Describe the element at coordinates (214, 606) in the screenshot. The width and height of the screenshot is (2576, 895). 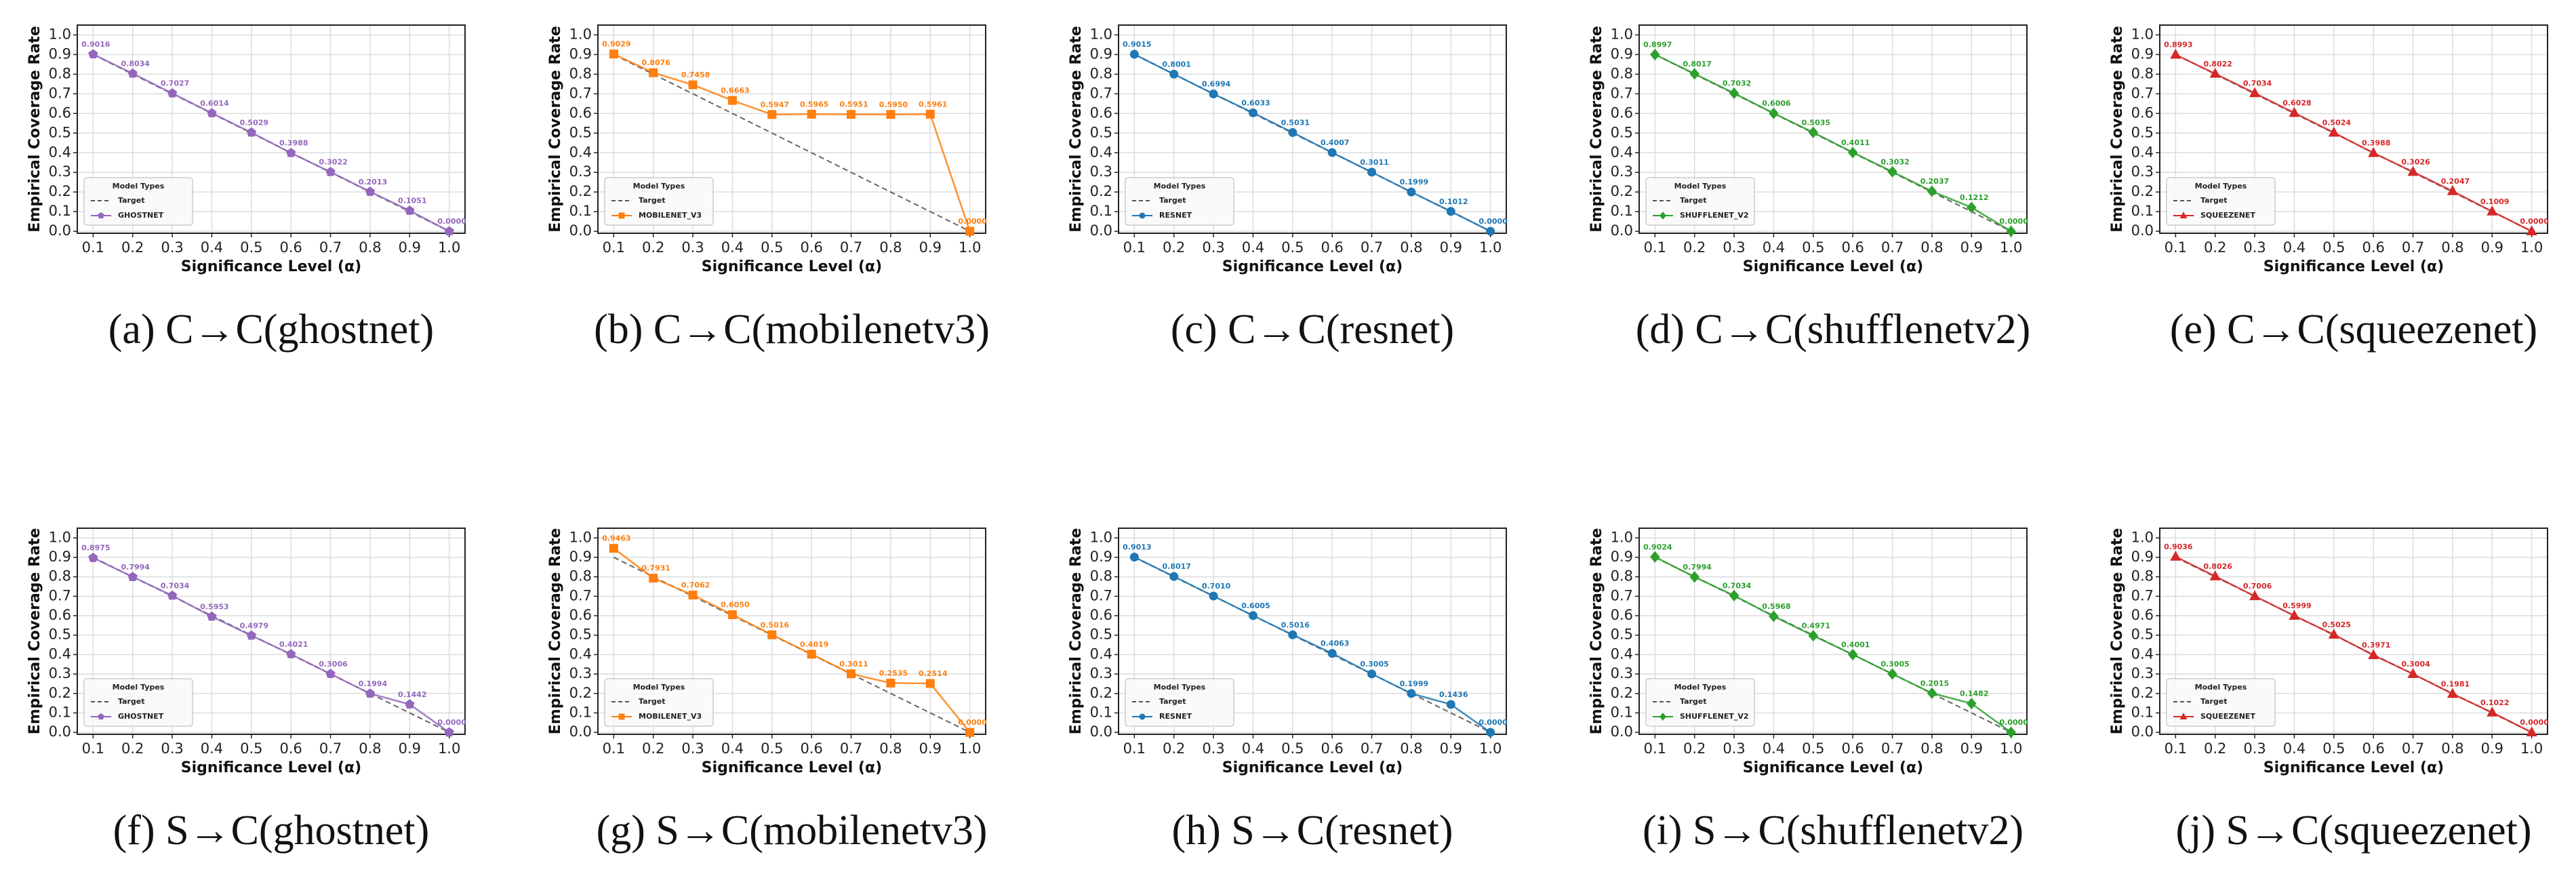
I see `value-label: 0.5953` at that location.